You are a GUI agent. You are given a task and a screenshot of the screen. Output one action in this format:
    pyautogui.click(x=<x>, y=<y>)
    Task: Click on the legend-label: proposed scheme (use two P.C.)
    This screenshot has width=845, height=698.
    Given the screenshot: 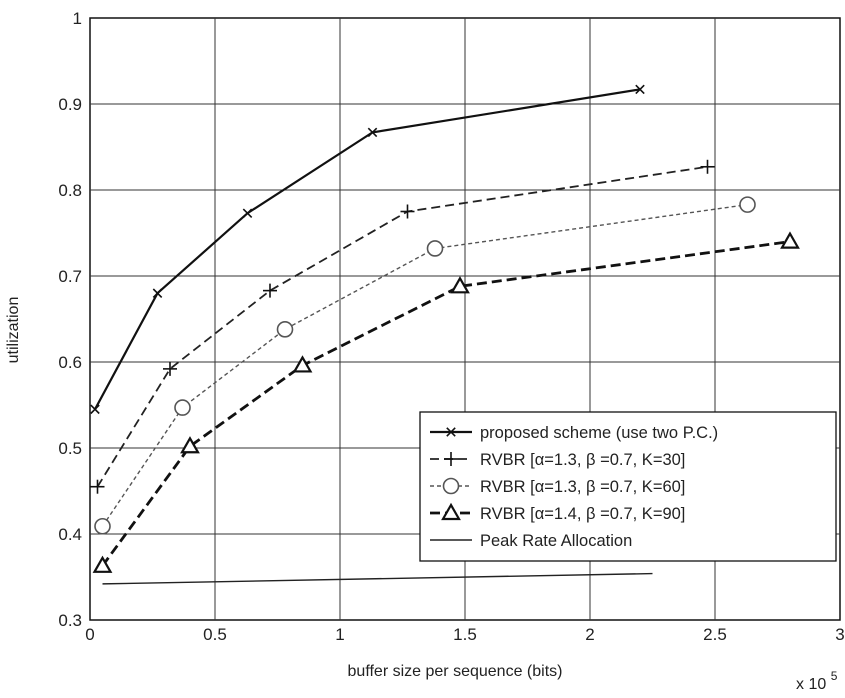 What is the action you would take?
    pyautogui.click(x=599, y=433)
    